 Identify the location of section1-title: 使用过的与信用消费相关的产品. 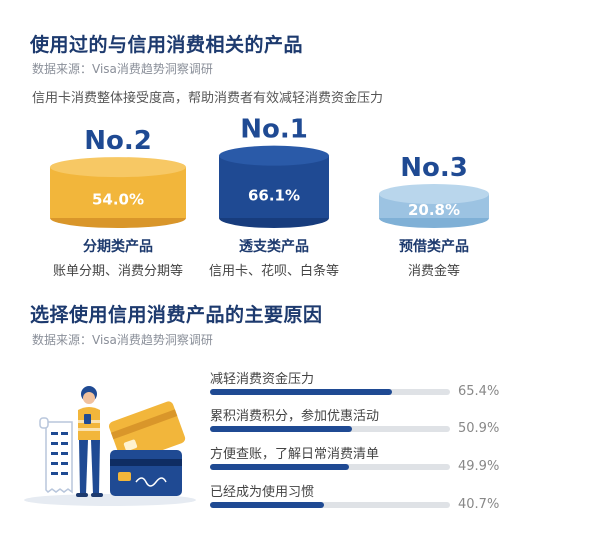
(167, 45).